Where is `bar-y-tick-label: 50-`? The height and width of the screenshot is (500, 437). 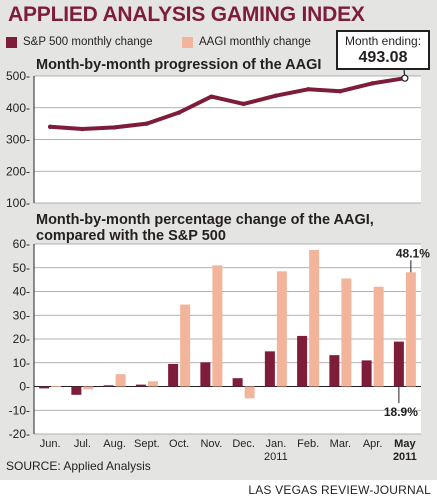
bar-y-tick-label: 50- is located at coordinates (21, 268).